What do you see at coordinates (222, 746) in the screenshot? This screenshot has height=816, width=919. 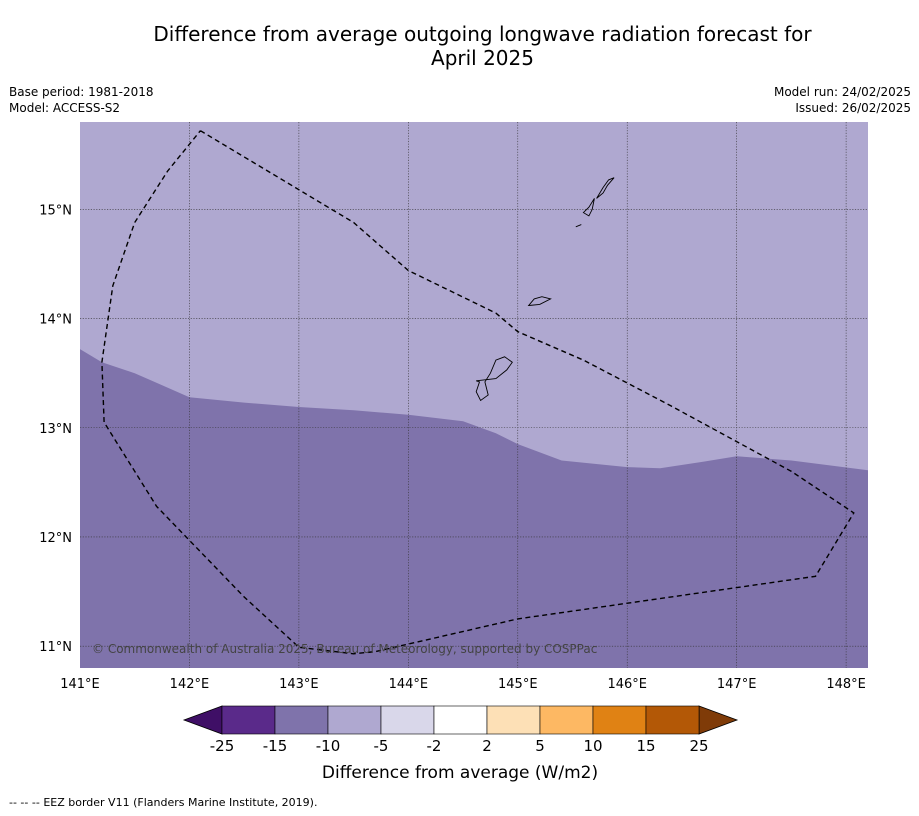 I see `colorbar-tick-label: -25` at bounding box center [222, 746].